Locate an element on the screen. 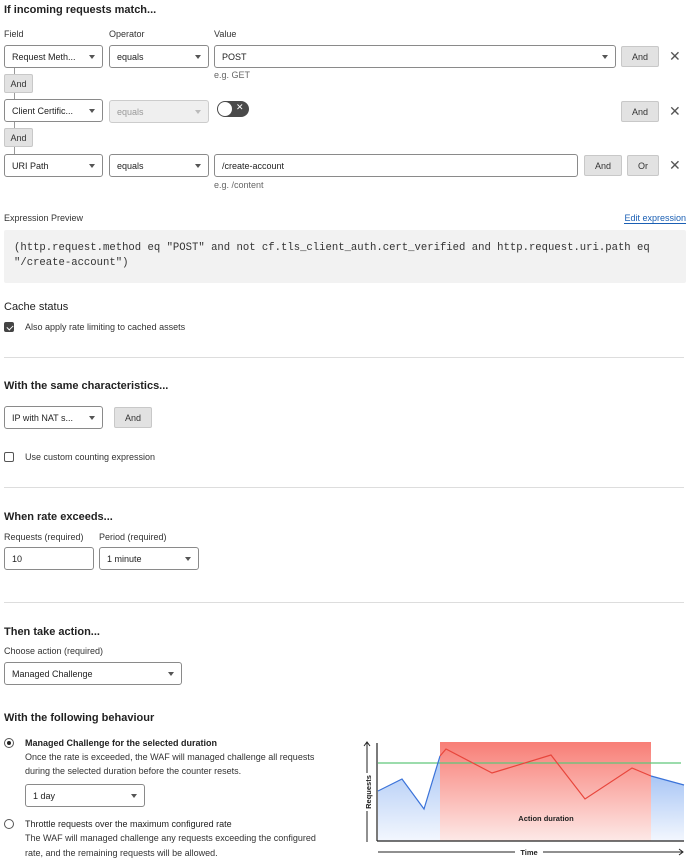 The height and width of the screenshot is (868, 688). operator-select-2: equals is located at coordinates (159, 111).